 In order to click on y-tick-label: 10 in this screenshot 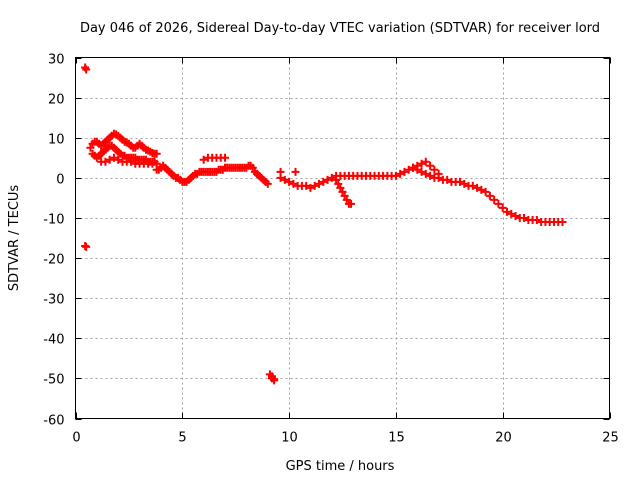, I will do `click(56, 140)`.